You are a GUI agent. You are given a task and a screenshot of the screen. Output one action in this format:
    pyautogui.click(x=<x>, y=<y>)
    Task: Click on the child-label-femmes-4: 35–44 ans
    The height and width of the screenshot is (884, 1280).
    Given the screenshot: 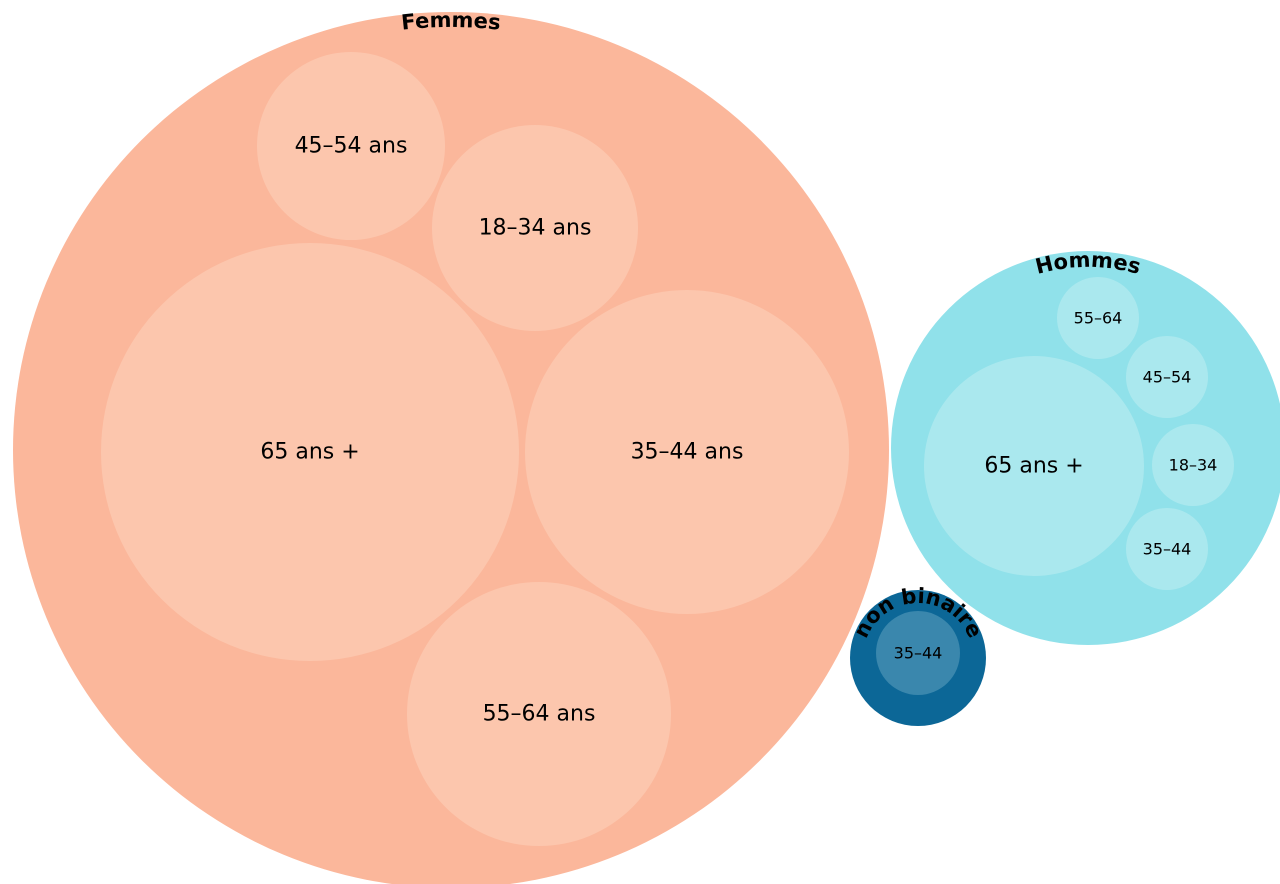 What is the action you would take?
    pyautogui.click(x=687, y=452)
    